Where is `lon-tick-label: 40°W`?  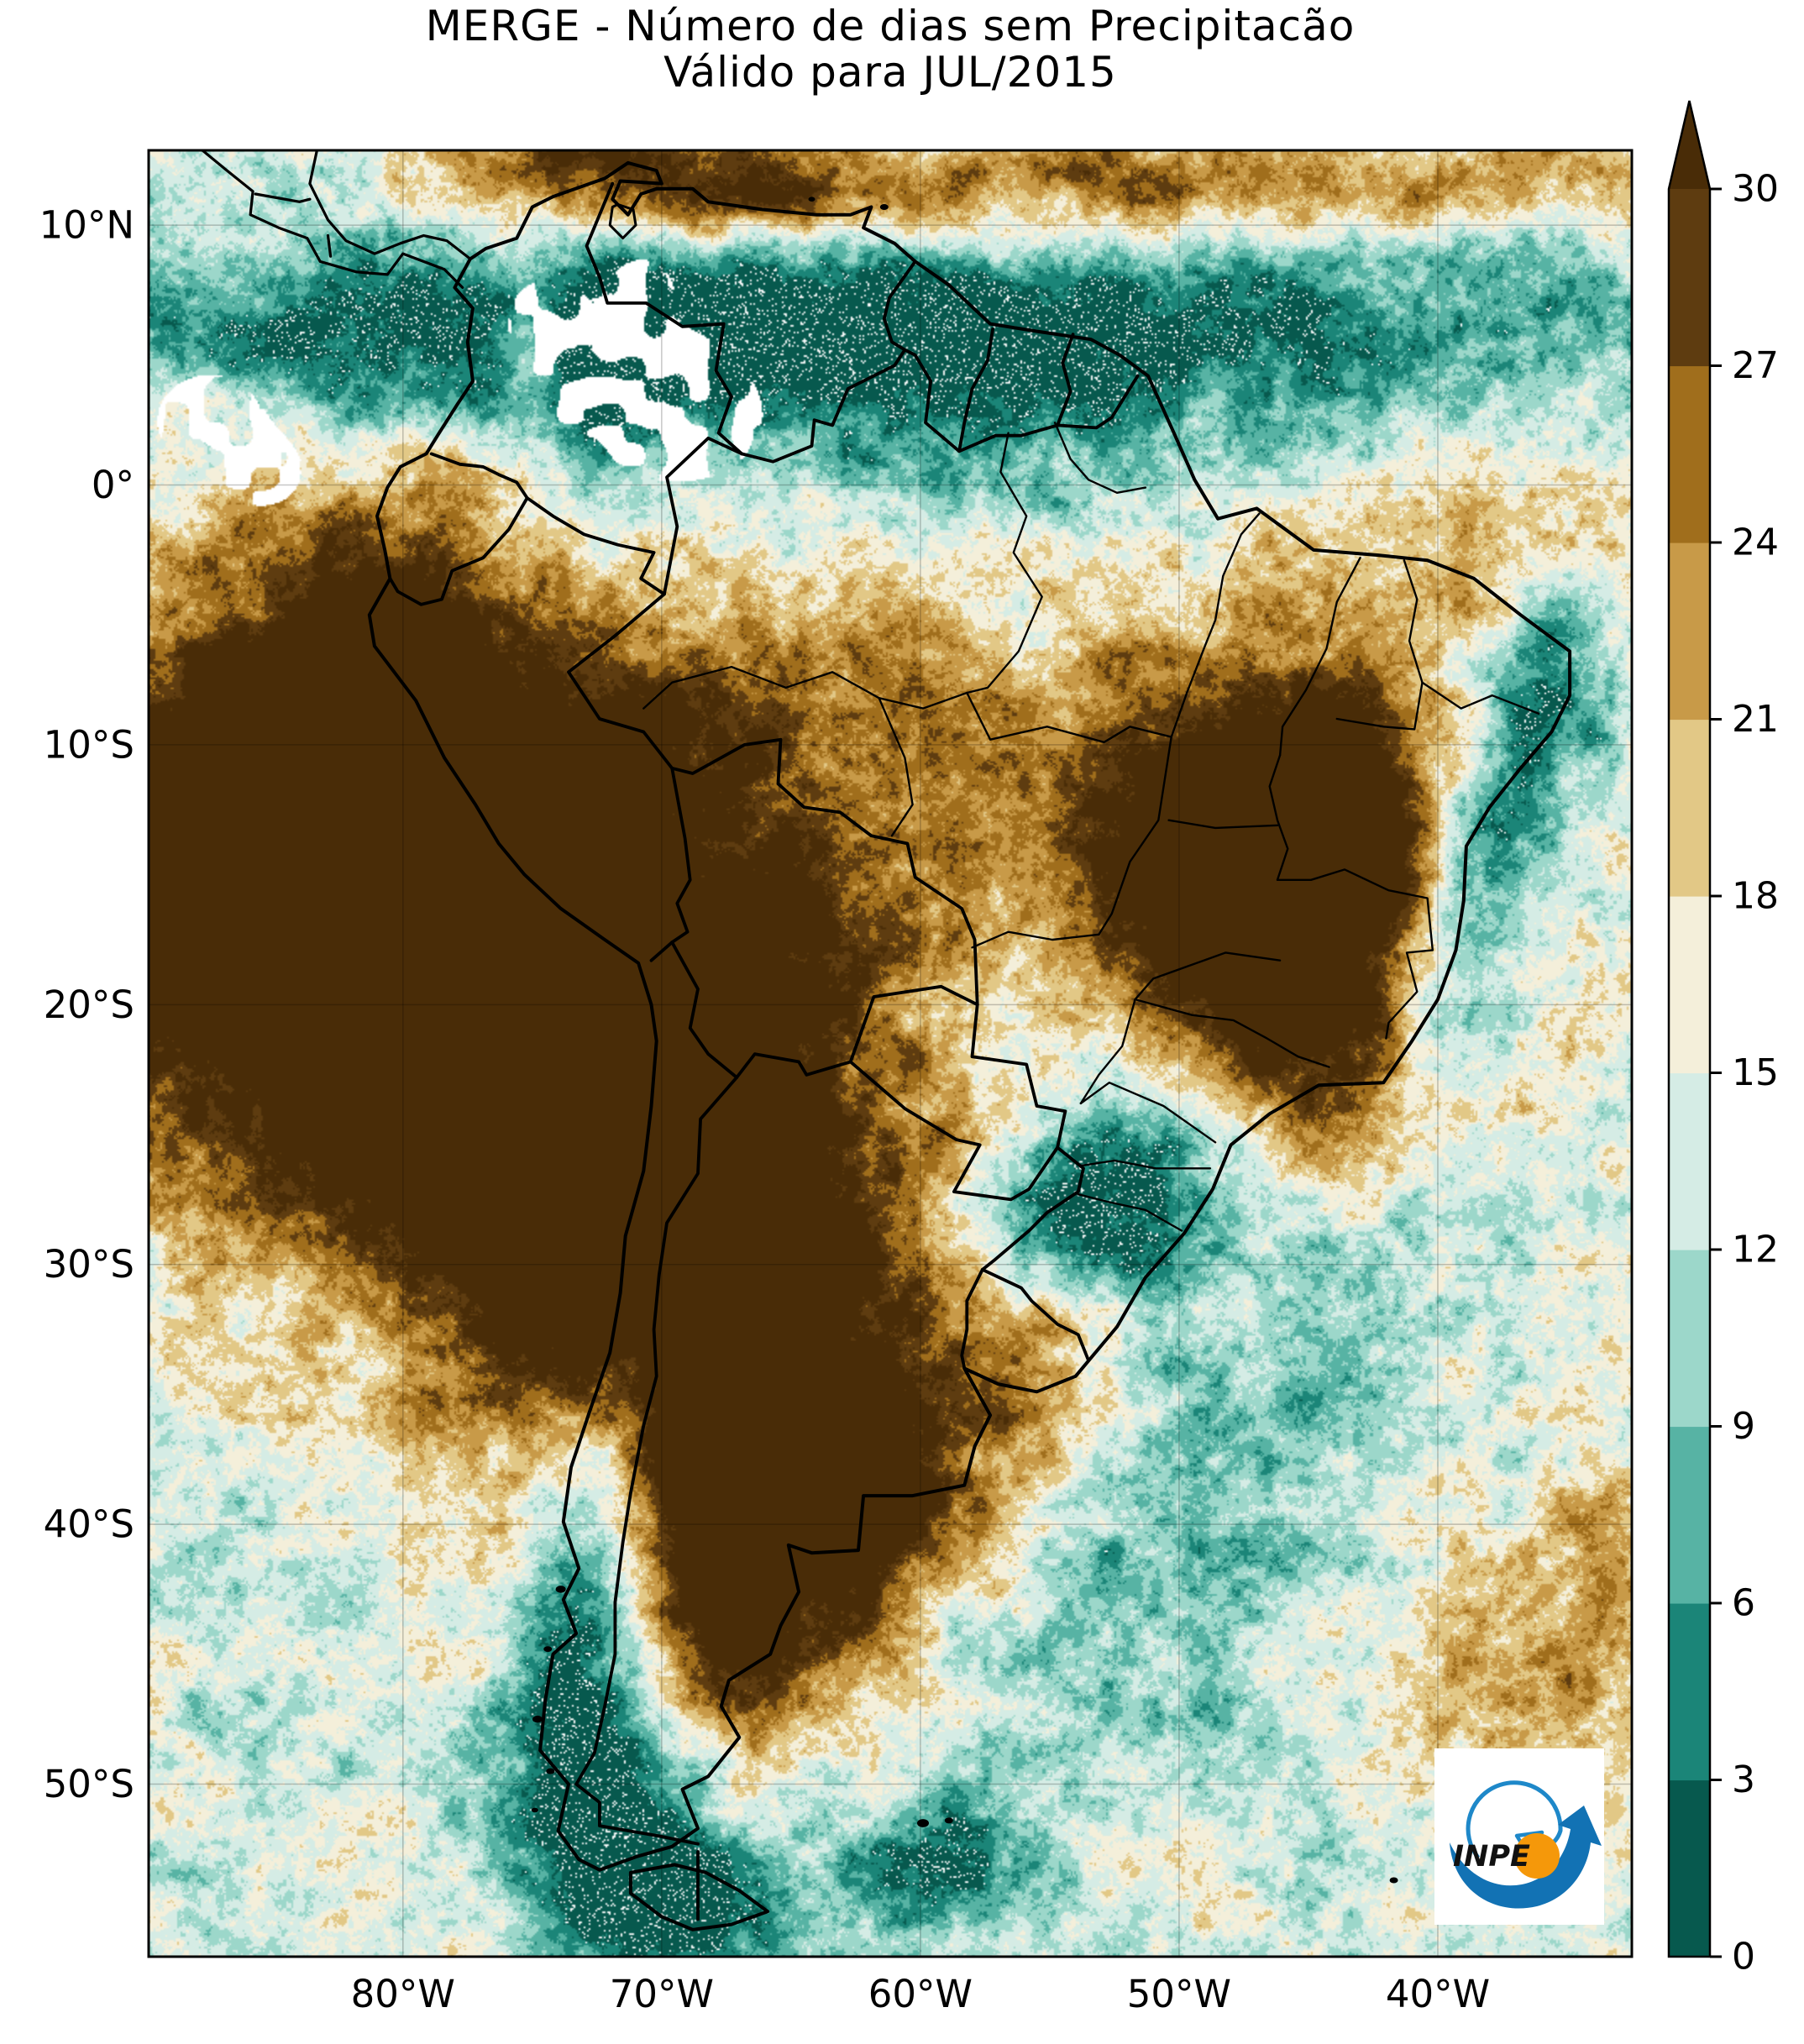
lon-tick-label: 40°W is located at coordinates (1438, 1994).